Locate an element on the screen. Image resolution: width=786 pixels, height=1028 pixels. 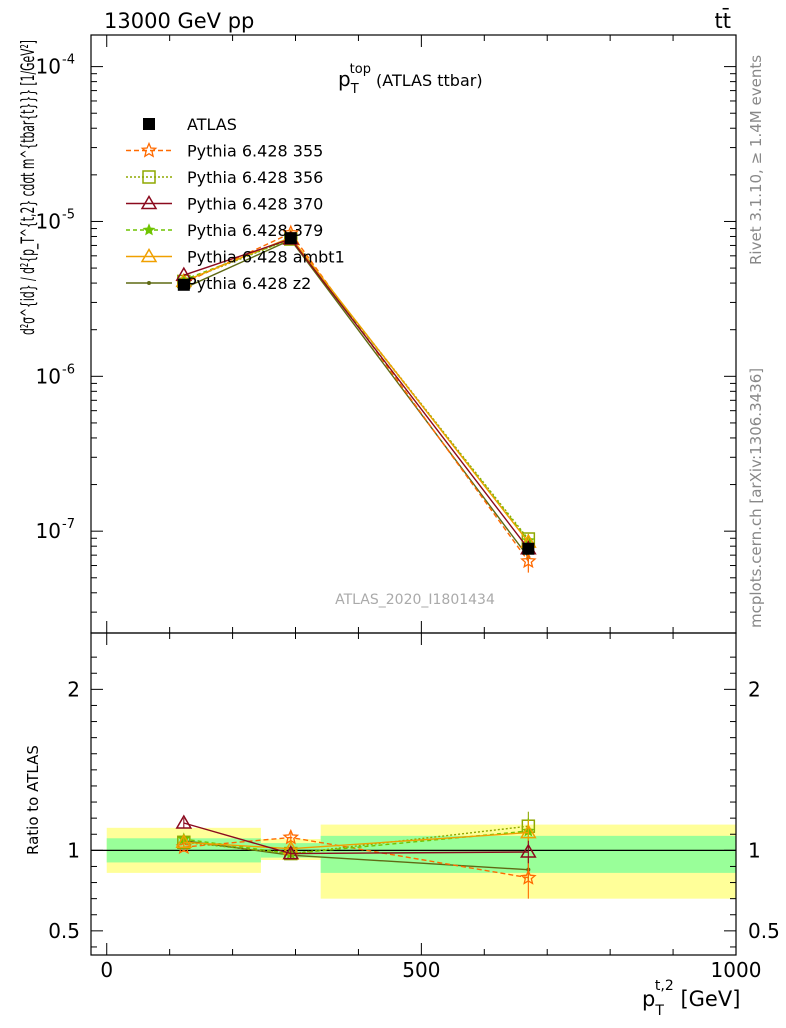
x-tick-label: 0 is located at coordinates (106, 970).